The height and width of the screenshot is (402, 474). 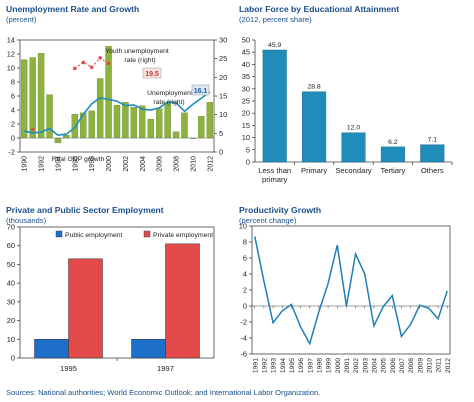 What do you see at coordinates (243, 354) in the screenshot?
I see `prod-y-tick-label: -6` at bounding box center [243, 354].